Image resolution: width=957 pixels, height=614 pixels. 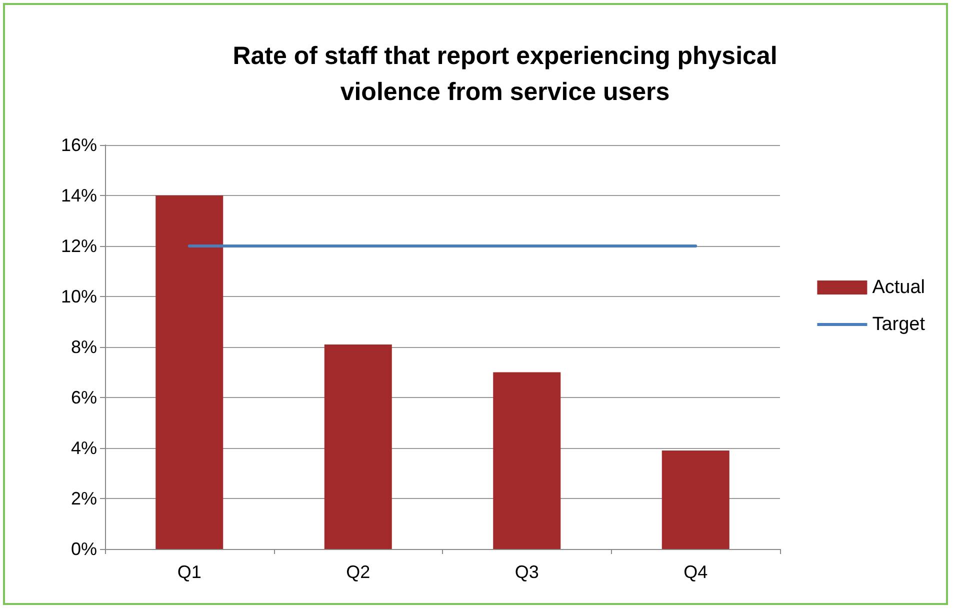 What do you see at coordinates (83, 347) in the screenshot?
I see `y-tick-label: 8%` at bounding box center [83, 347].